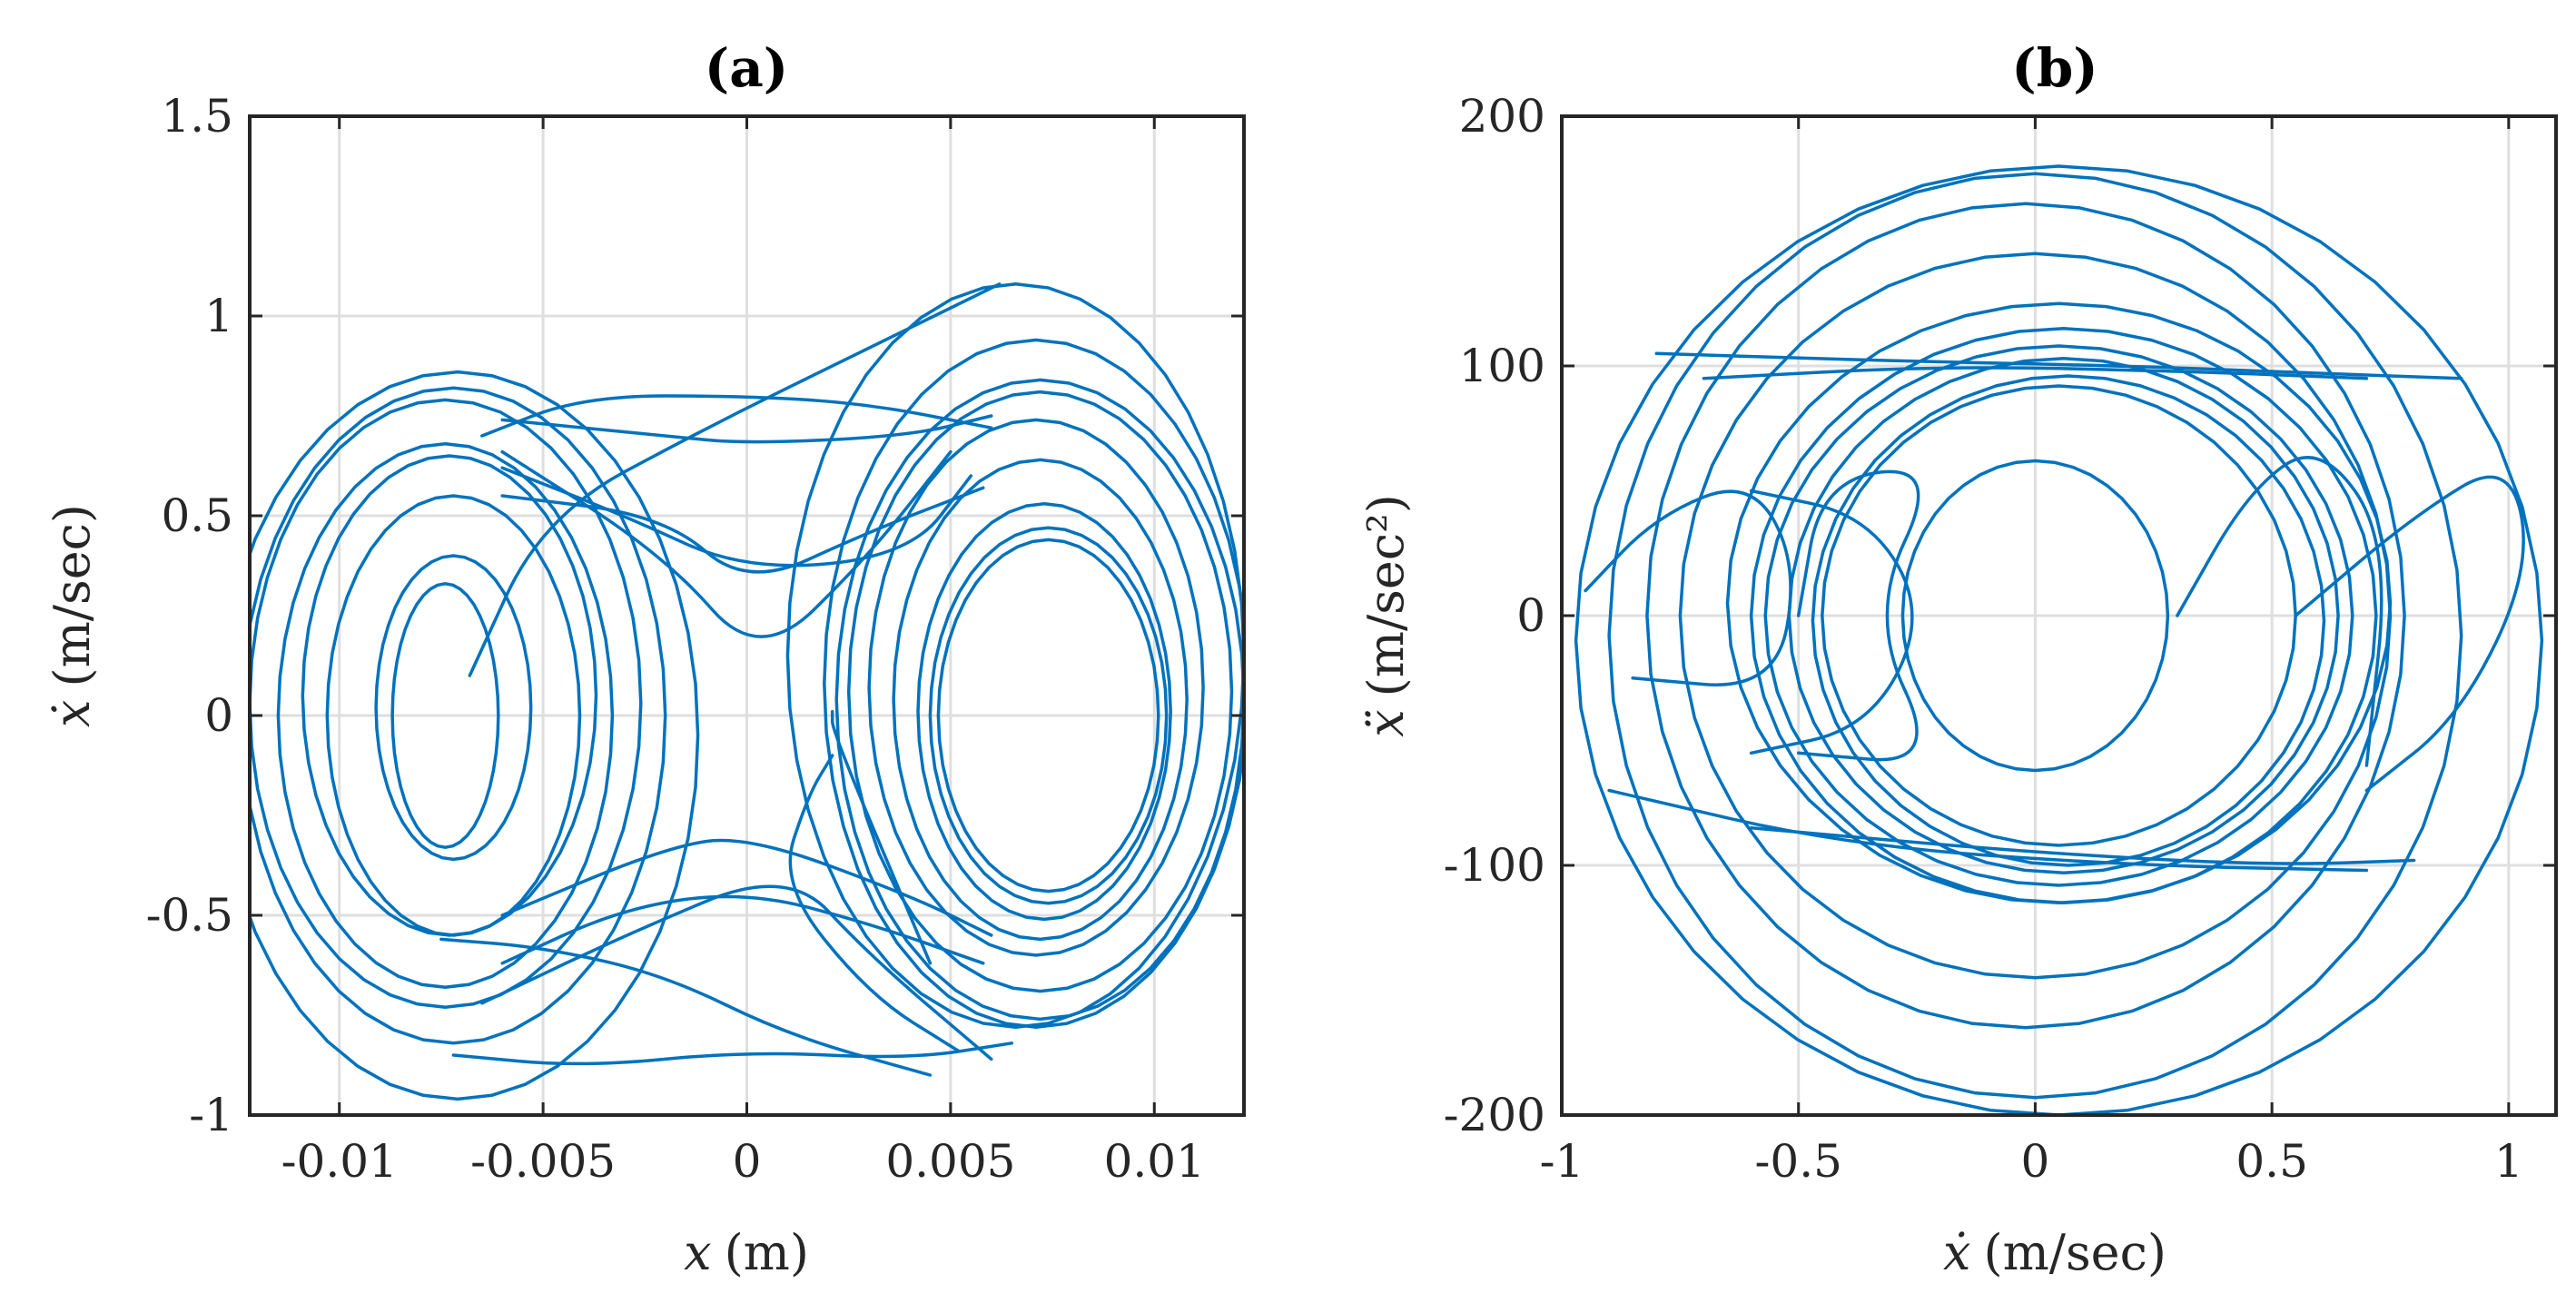  I want to click on panel-b-ytick-label: 100, so click(1502, 366).